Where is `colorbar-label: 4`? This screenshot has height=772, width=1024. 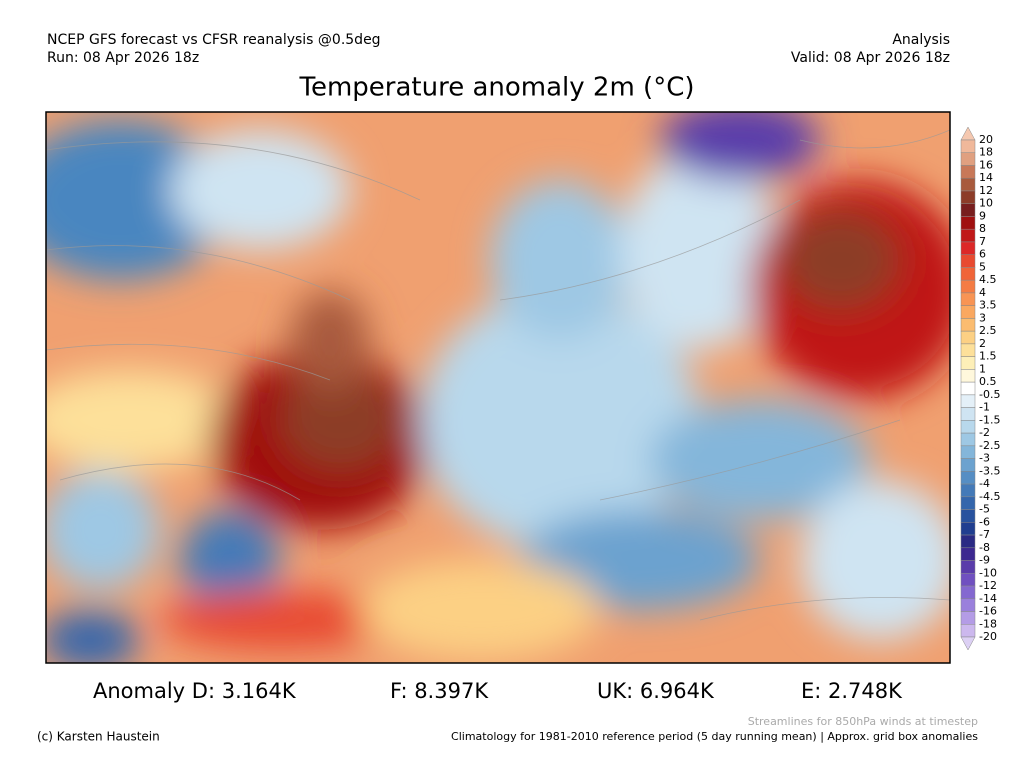
colorbar-label: 4 is located at coordinates (982, 292).